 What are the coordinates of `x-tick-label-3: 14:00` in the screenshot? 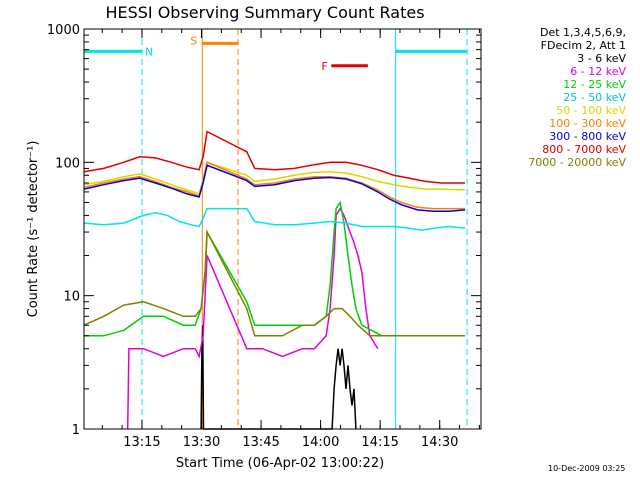 It's located at (320, 442).